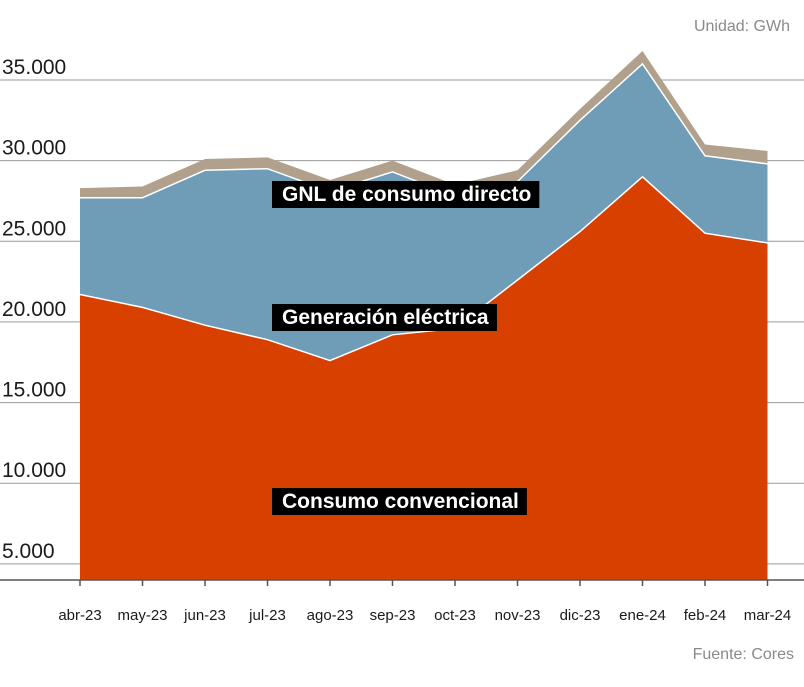 The image size is (804, 687). I want to click on y-tick-label: 35.000, so click(34, 67).